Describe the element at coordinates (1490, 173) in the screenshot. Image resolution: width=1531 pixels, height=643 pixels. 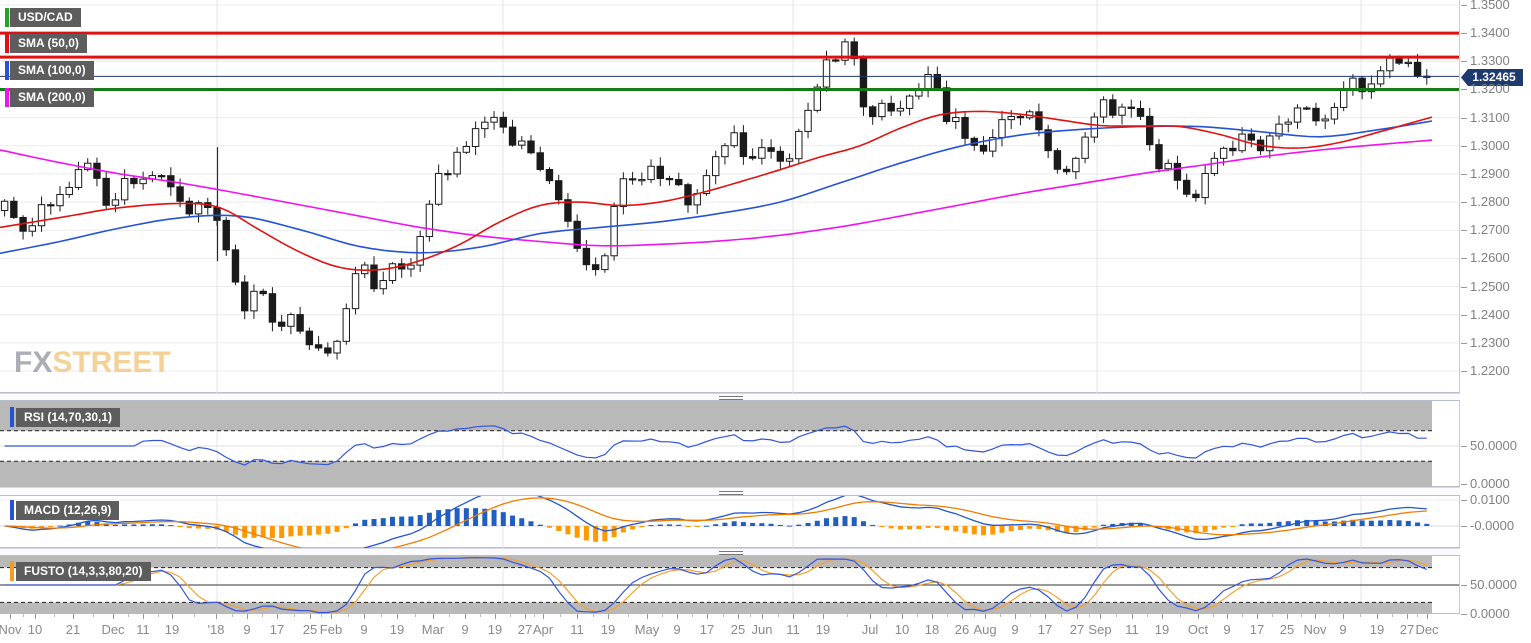
I see `price-axis-label: 1.2900` at that location.